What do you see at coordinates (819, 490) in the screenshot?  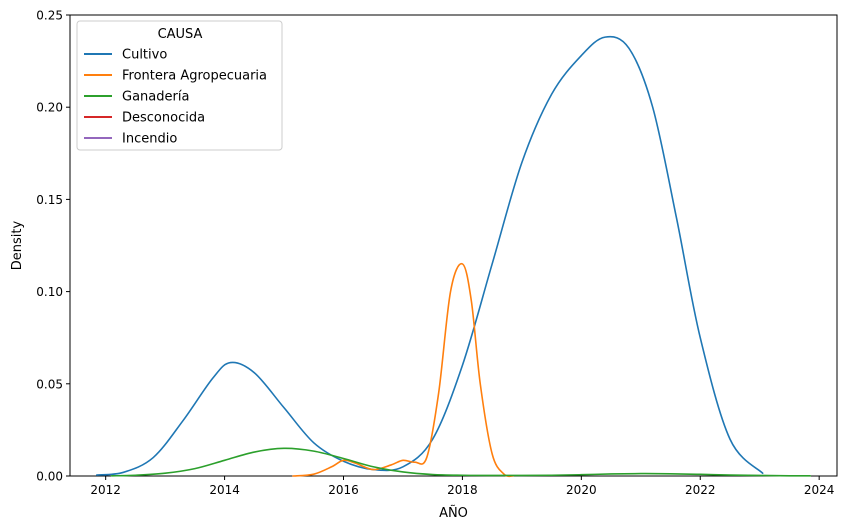 I see `x-tick-label: 2024` at bounding box center [819, 490].